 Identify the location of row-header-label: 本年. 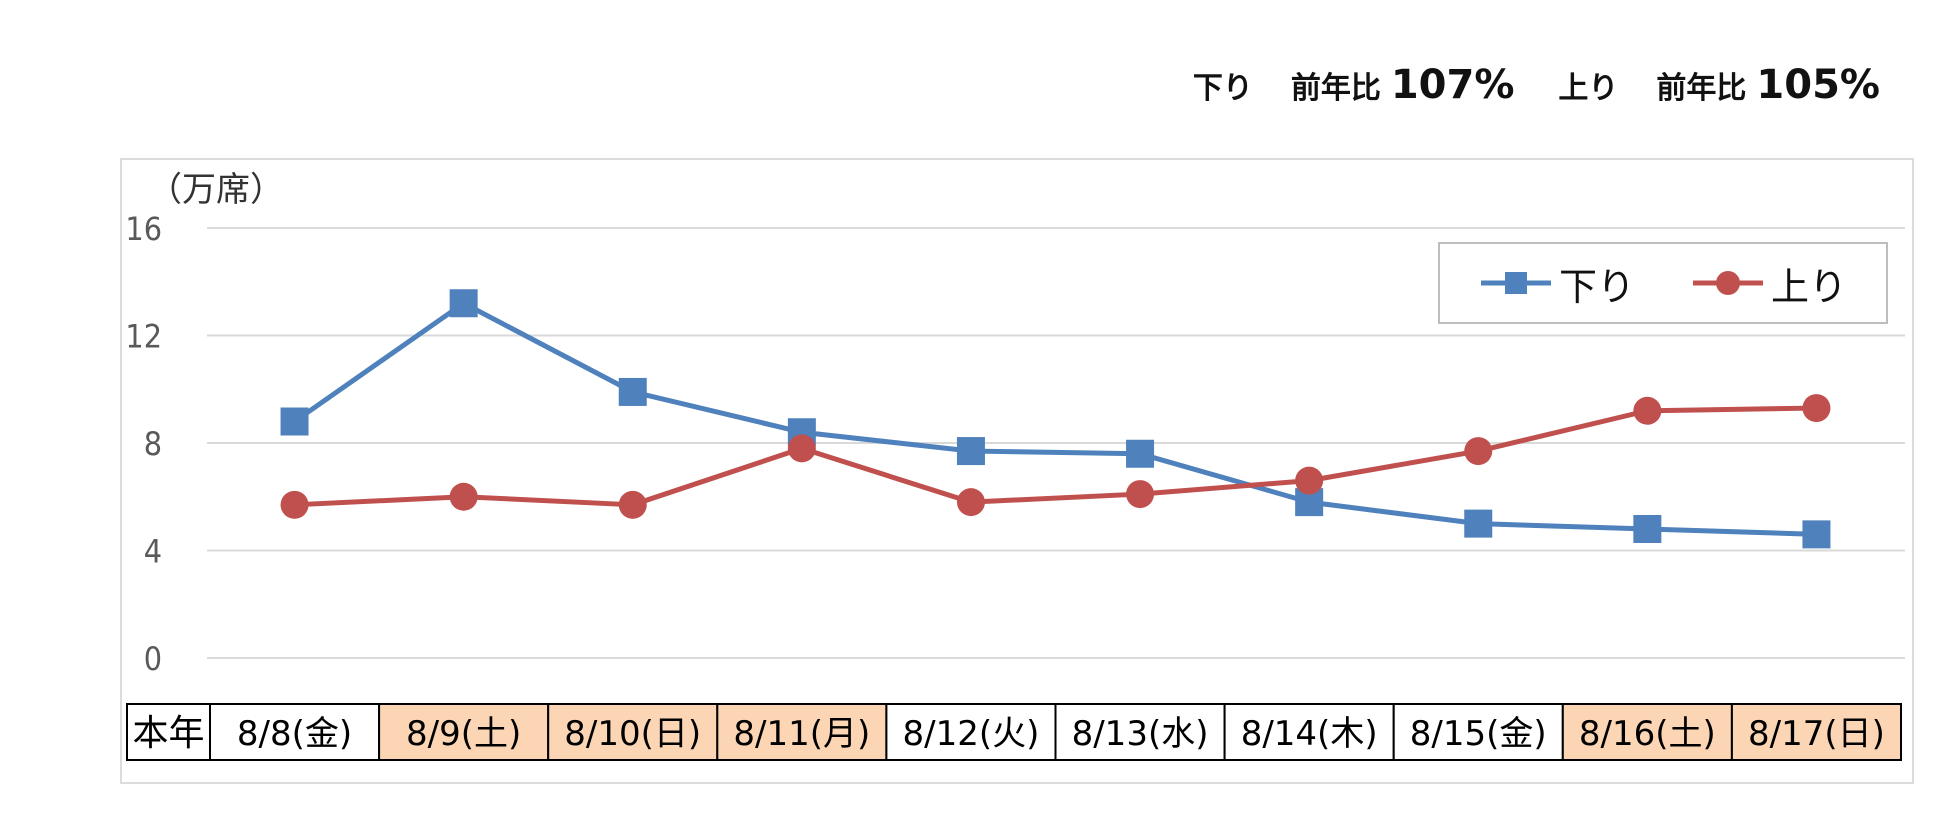
(168, 733).